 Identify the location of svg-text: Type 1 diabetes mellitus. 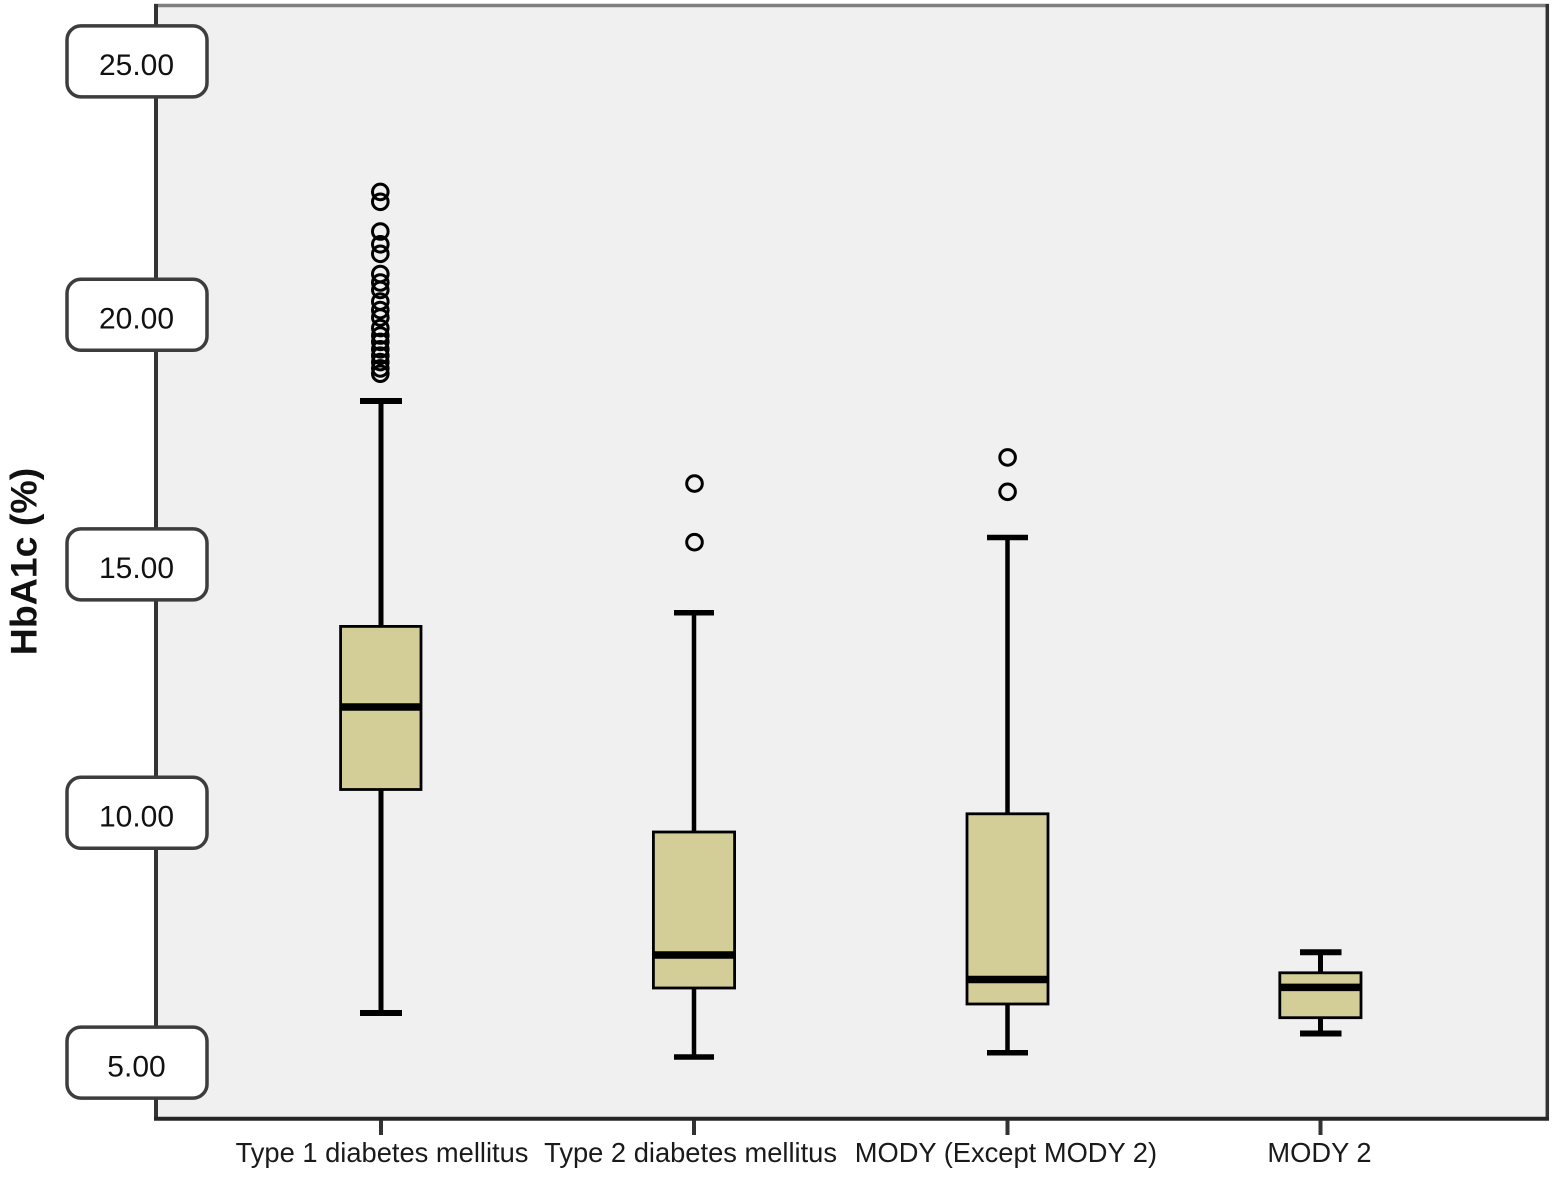
(382, 1152).